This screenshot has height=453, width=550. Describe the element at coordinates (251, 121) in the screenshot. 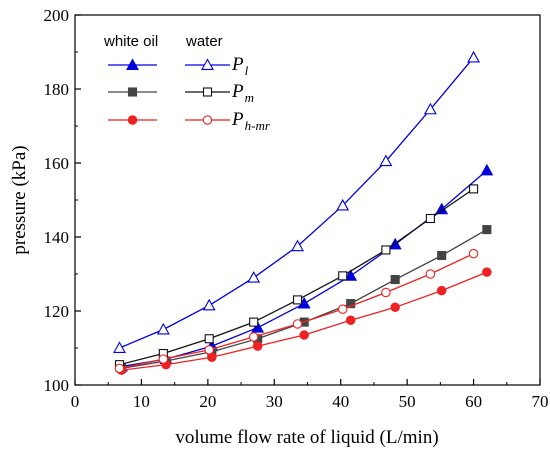

I see `legend-label-phmr: Ph-mr` at that location.